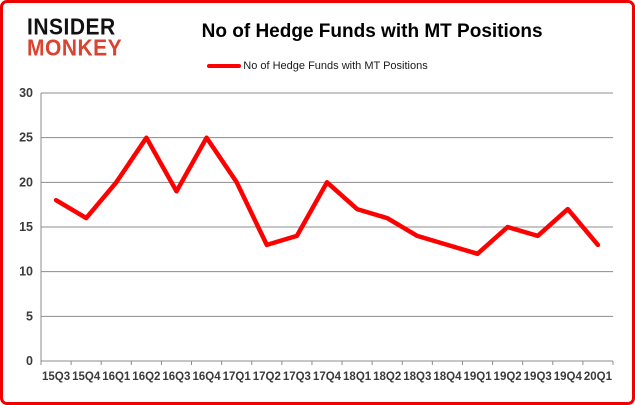 The height and width of the screenshot is (405, 635). What do you see at coordinates (26, 138) in the screenshot?
I see `y-tick-label: 25` at bounding box center [26, 138].